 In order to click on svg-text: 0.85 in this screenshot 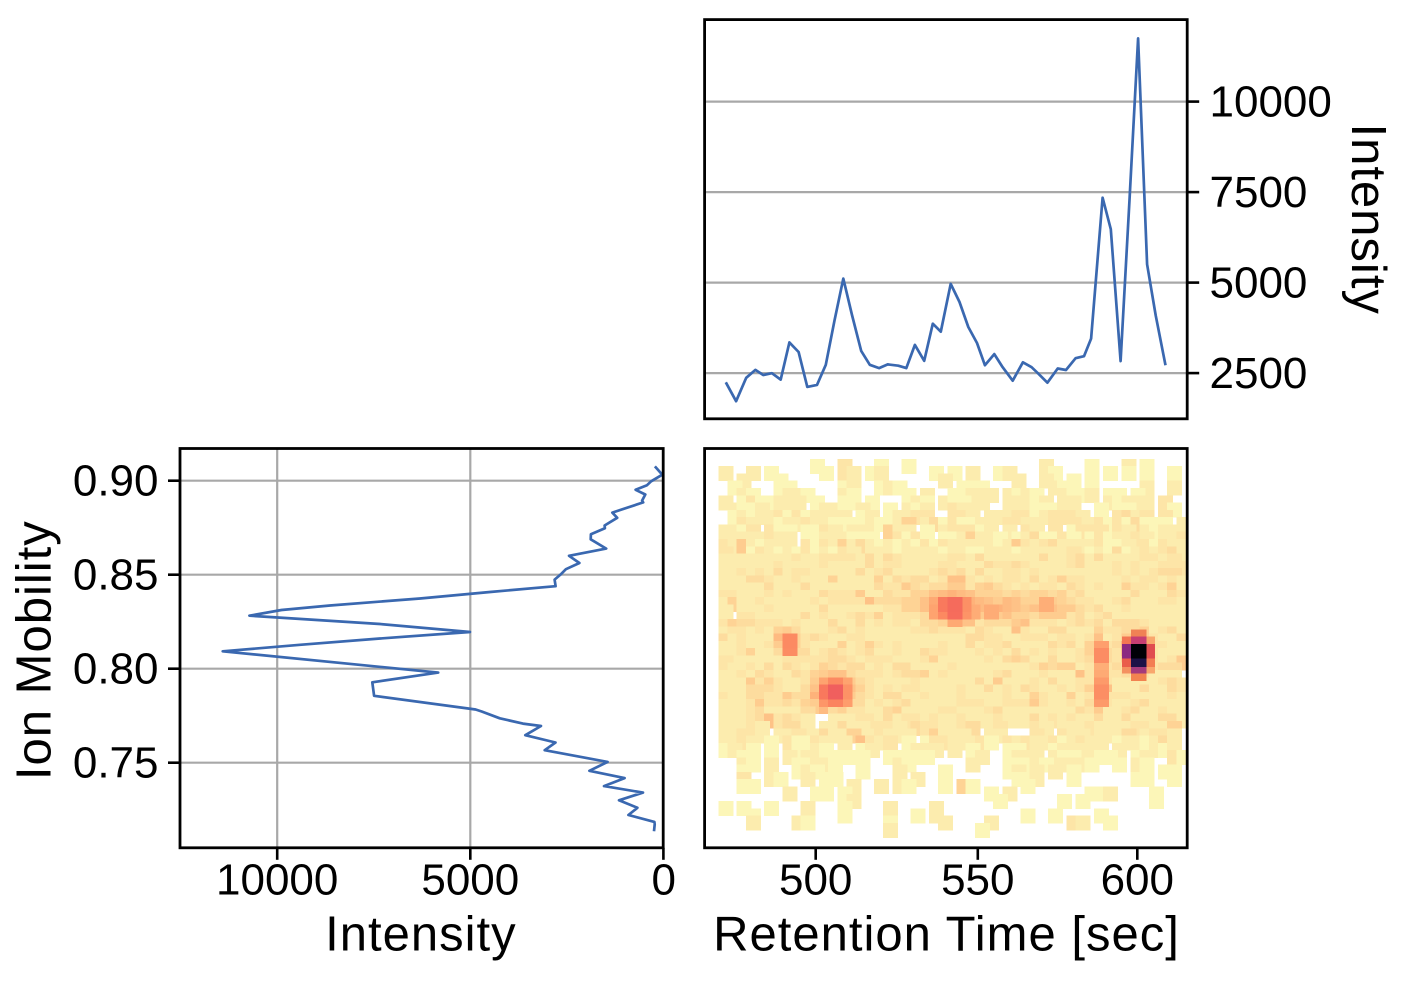, I will do `click(116, 575)`.